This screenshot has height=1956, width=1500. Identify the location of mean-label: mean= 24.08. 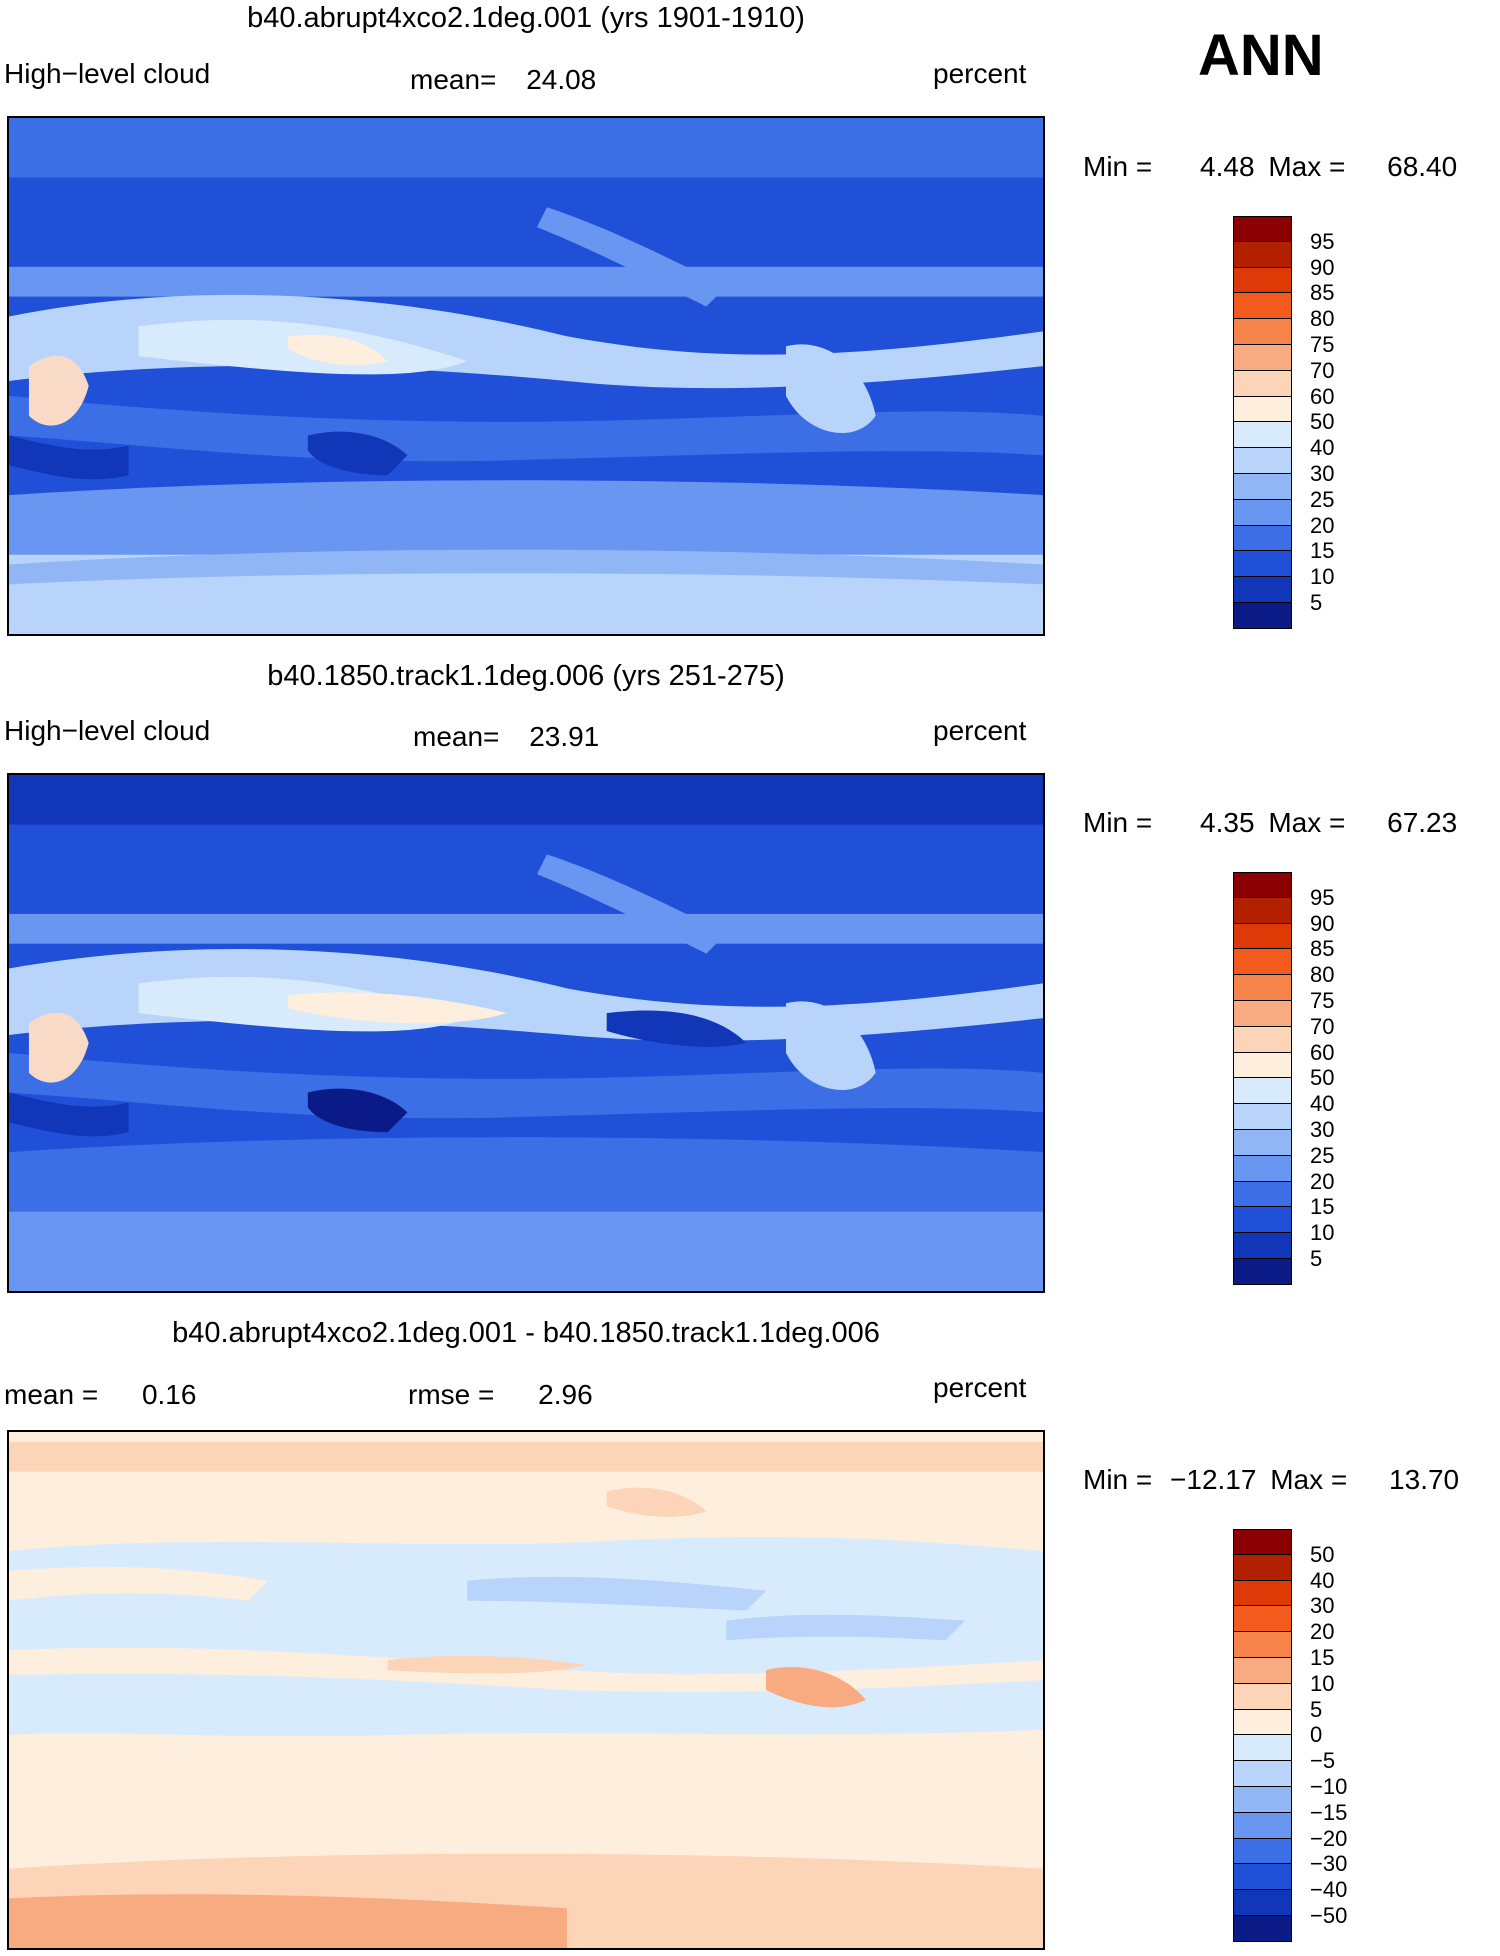
(503, 80).